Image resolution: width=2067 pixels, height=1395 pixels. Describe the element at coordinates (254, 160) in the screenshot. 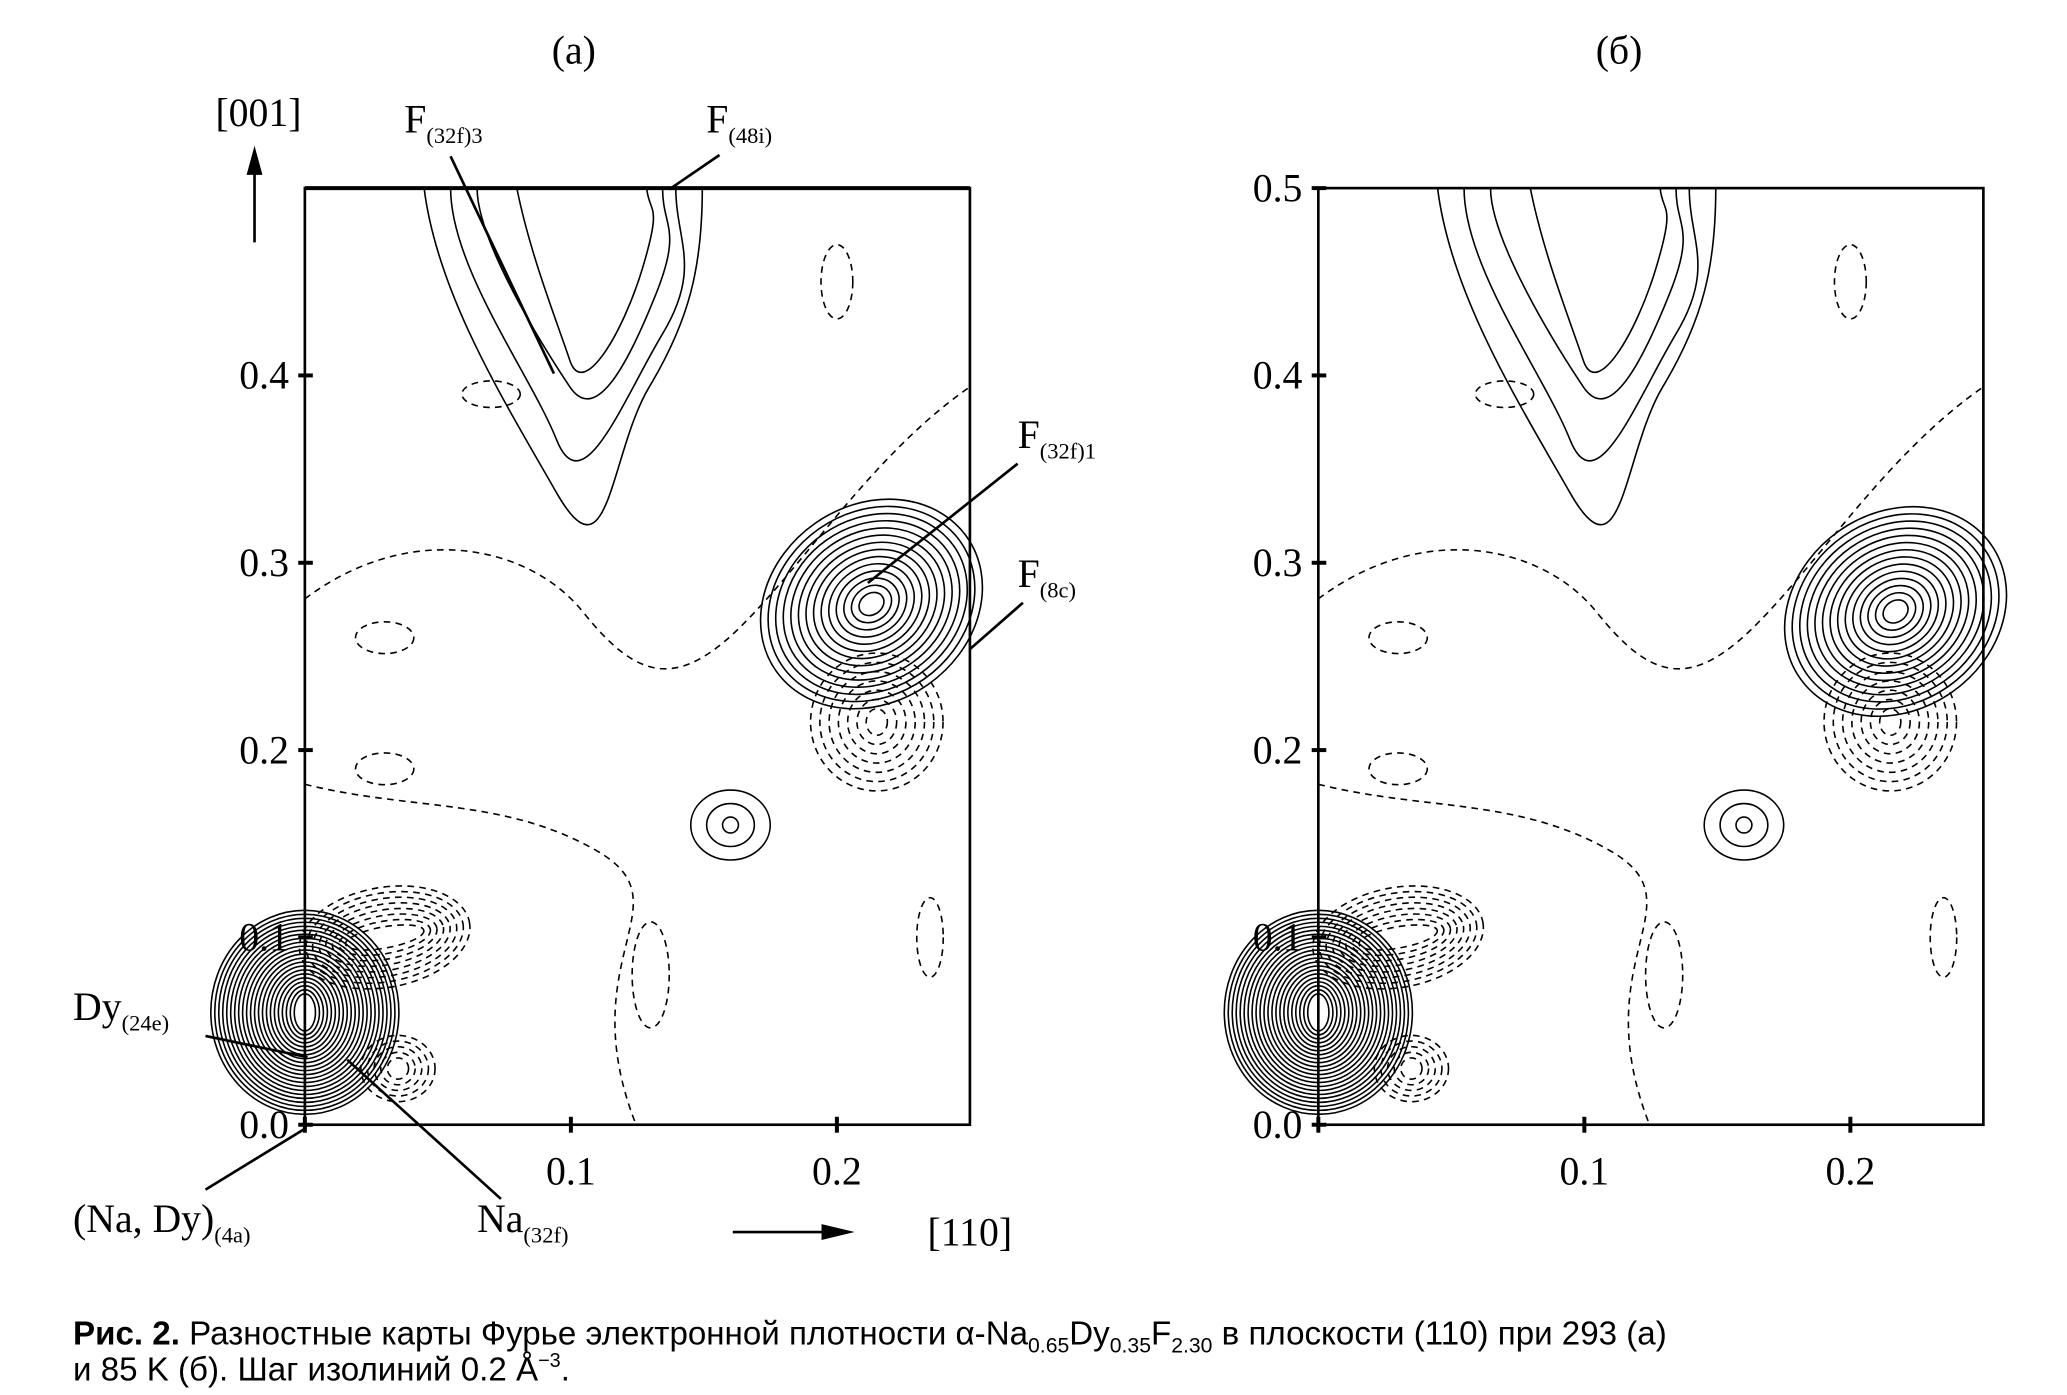

I see `y-arrow-head-icon` at that location.